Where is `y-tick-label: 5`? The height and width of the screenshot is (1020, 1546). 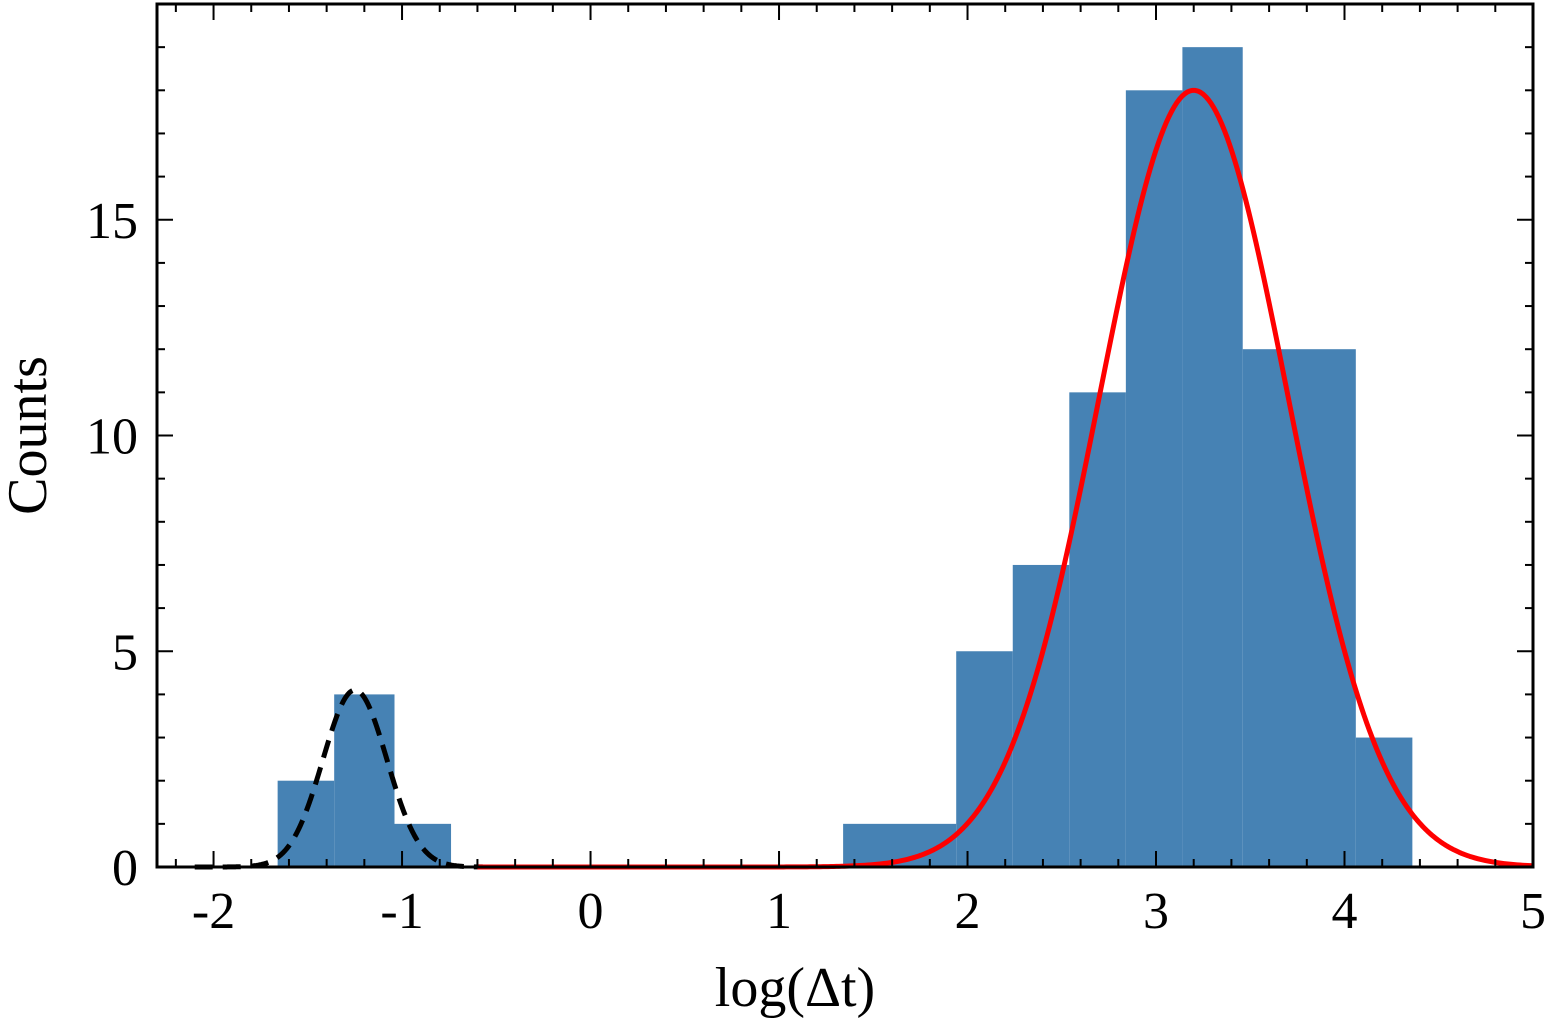
y-tick-label: 5 is located at coordinates (125, 652).